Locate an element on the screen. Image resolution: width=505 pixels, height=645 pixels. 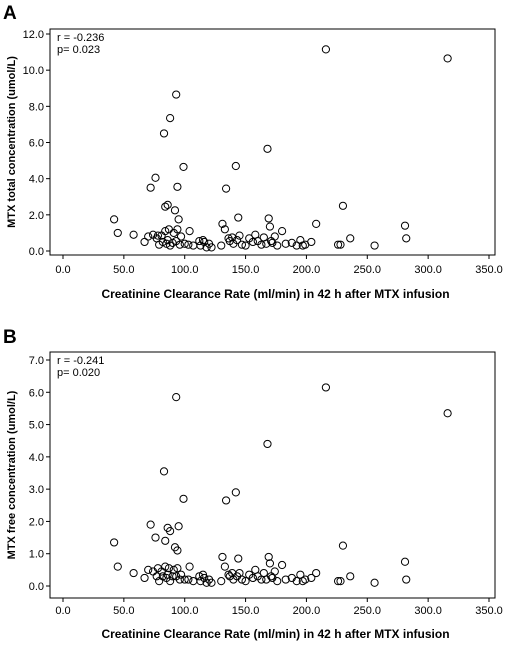
correlation-r: r = -0.236 is located at coordinates (80, 38).